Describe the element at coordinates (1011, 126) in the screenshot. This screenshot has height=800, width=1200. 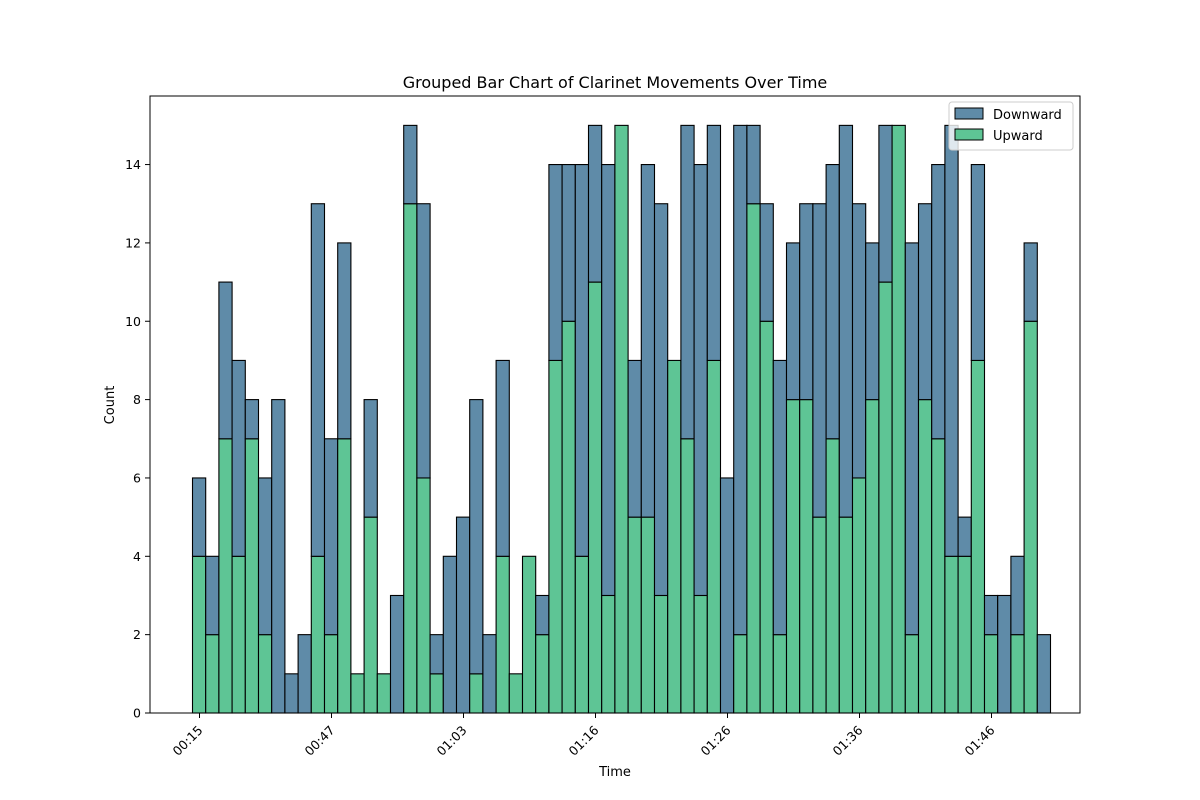
I see `legend: Downward Upward` at that location.